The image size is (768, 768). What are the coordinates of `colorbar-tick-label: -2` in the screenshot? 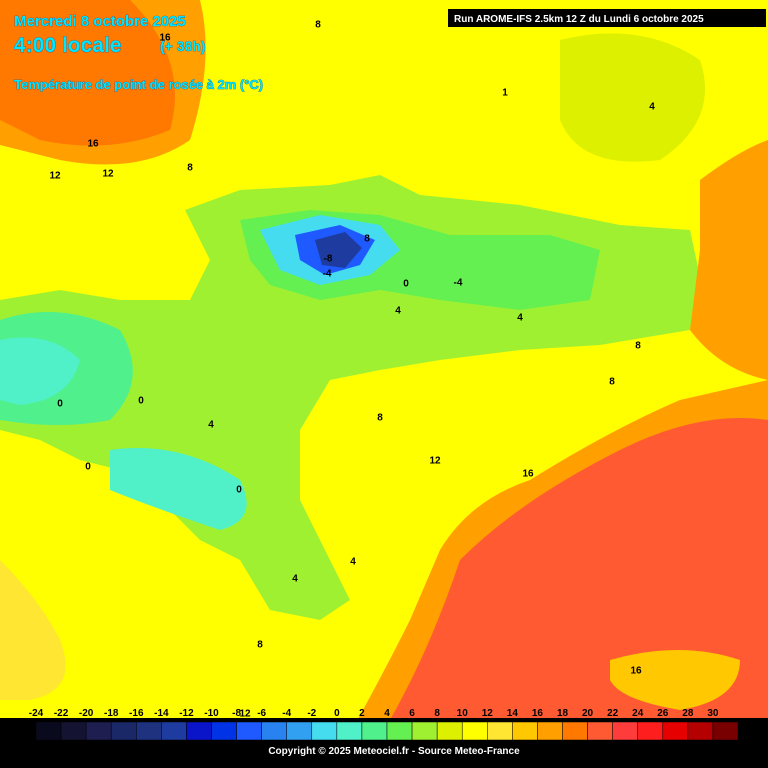 It's located at (311, 713).